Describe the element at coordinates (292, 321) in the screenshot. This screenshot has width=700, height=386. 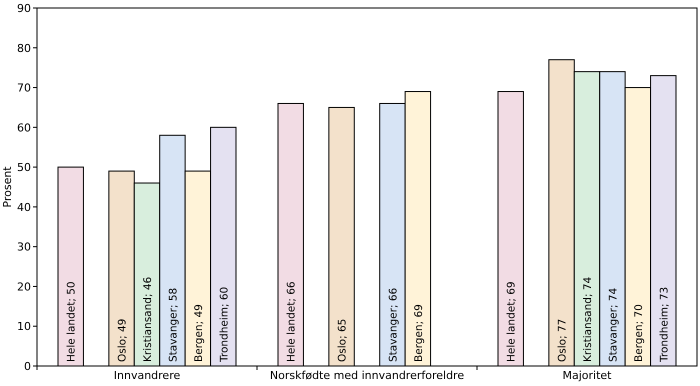
I see `data-label: Hele landet; 66` at that location.